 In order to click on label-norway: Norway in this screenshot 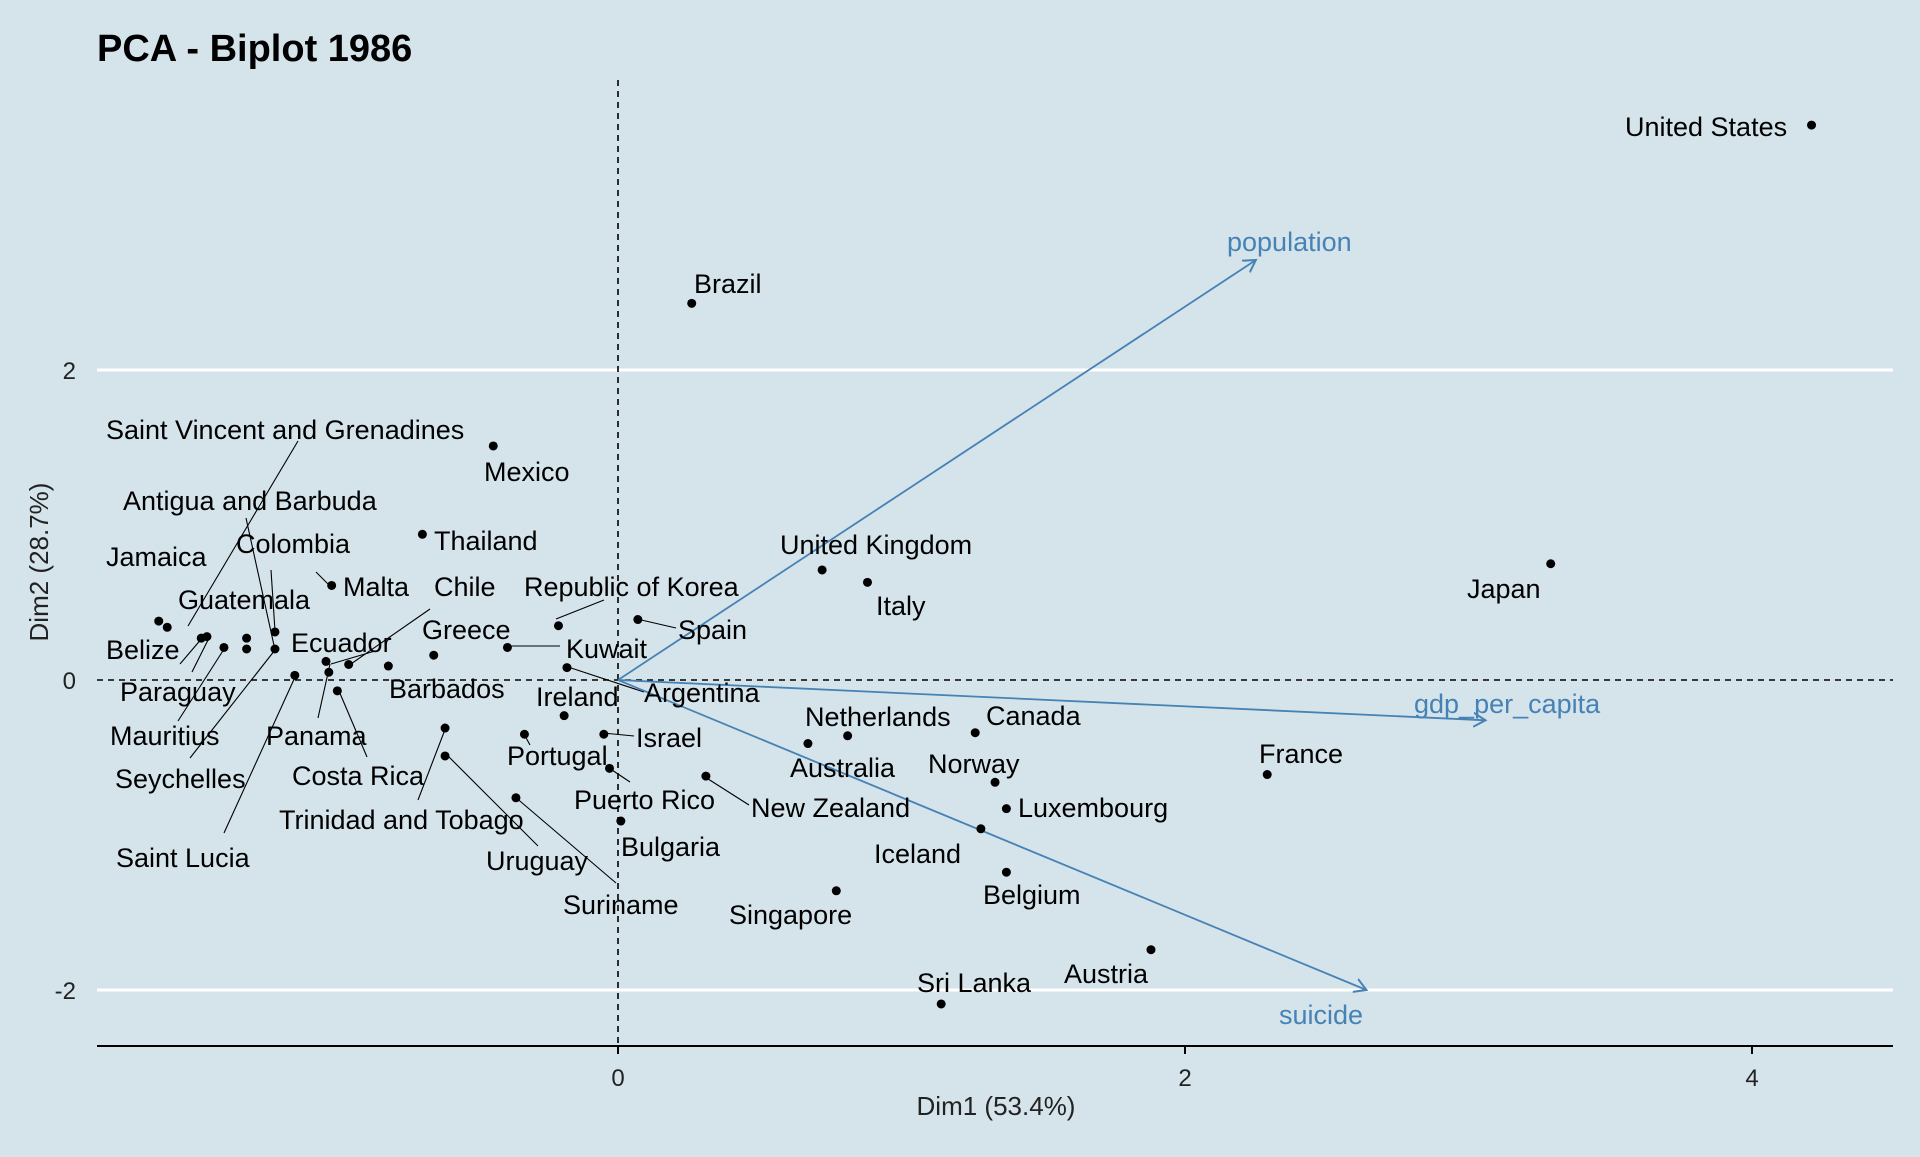, I will do `click(974, 764)`.